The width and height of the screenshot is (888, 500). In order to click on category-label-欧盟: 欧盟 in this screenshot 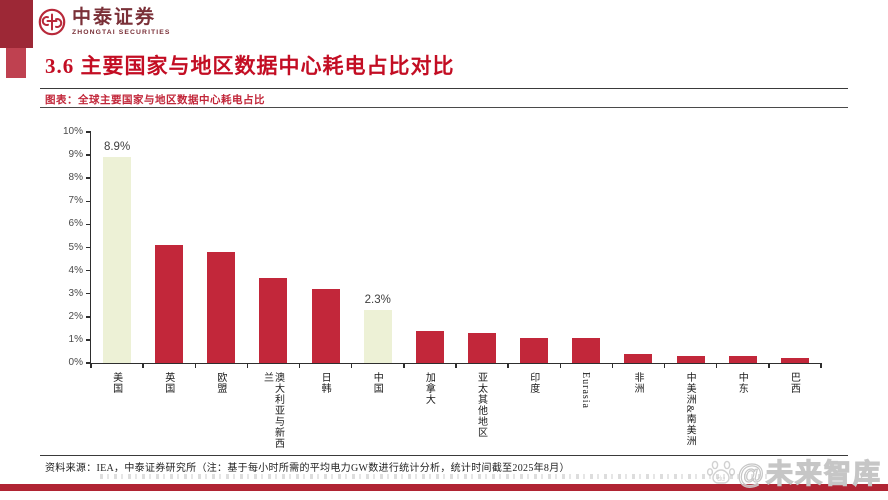, I will do `click(220, 383)`.